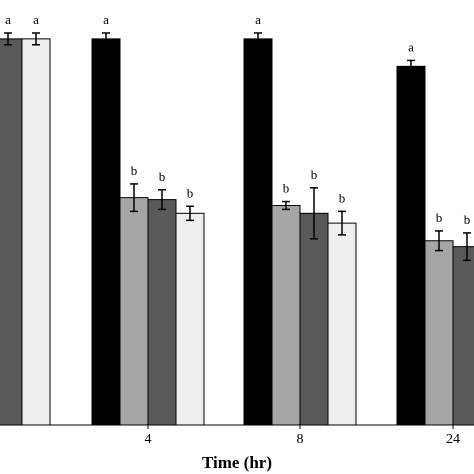  I want to click on x-ticks: 04824, so click(302, 436).